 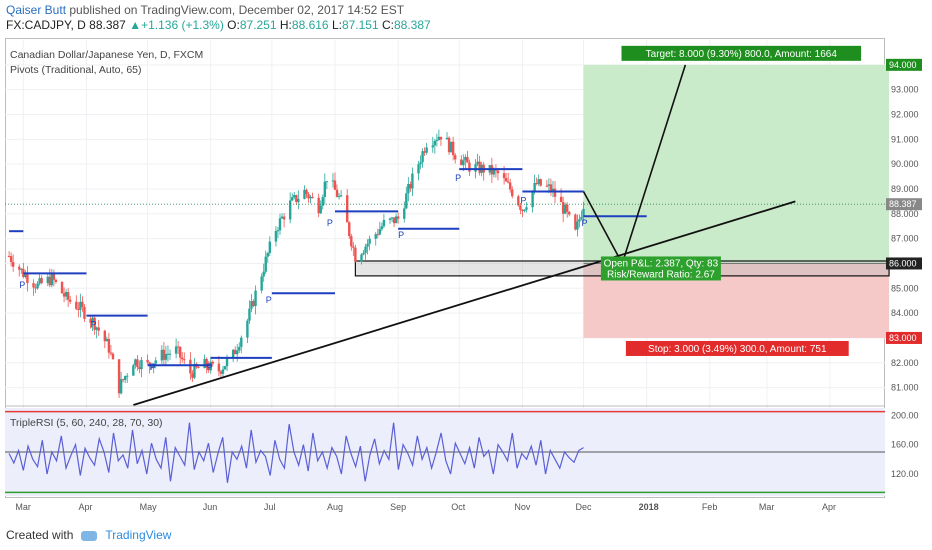 I want to click on author-link: Qaiser Butt, so click(x=36, y=10).